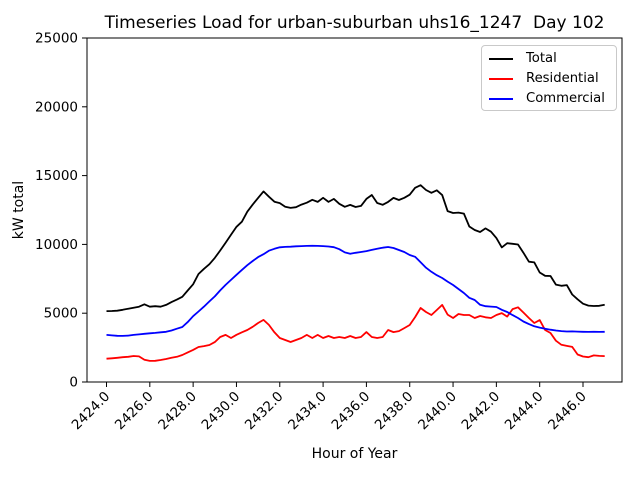 The height and width of the screenshot is (480, 640). Describe the element at coordinates (221, 411) in the screenshot. I see `x-axis-tick-label: 2430.0` at that location.